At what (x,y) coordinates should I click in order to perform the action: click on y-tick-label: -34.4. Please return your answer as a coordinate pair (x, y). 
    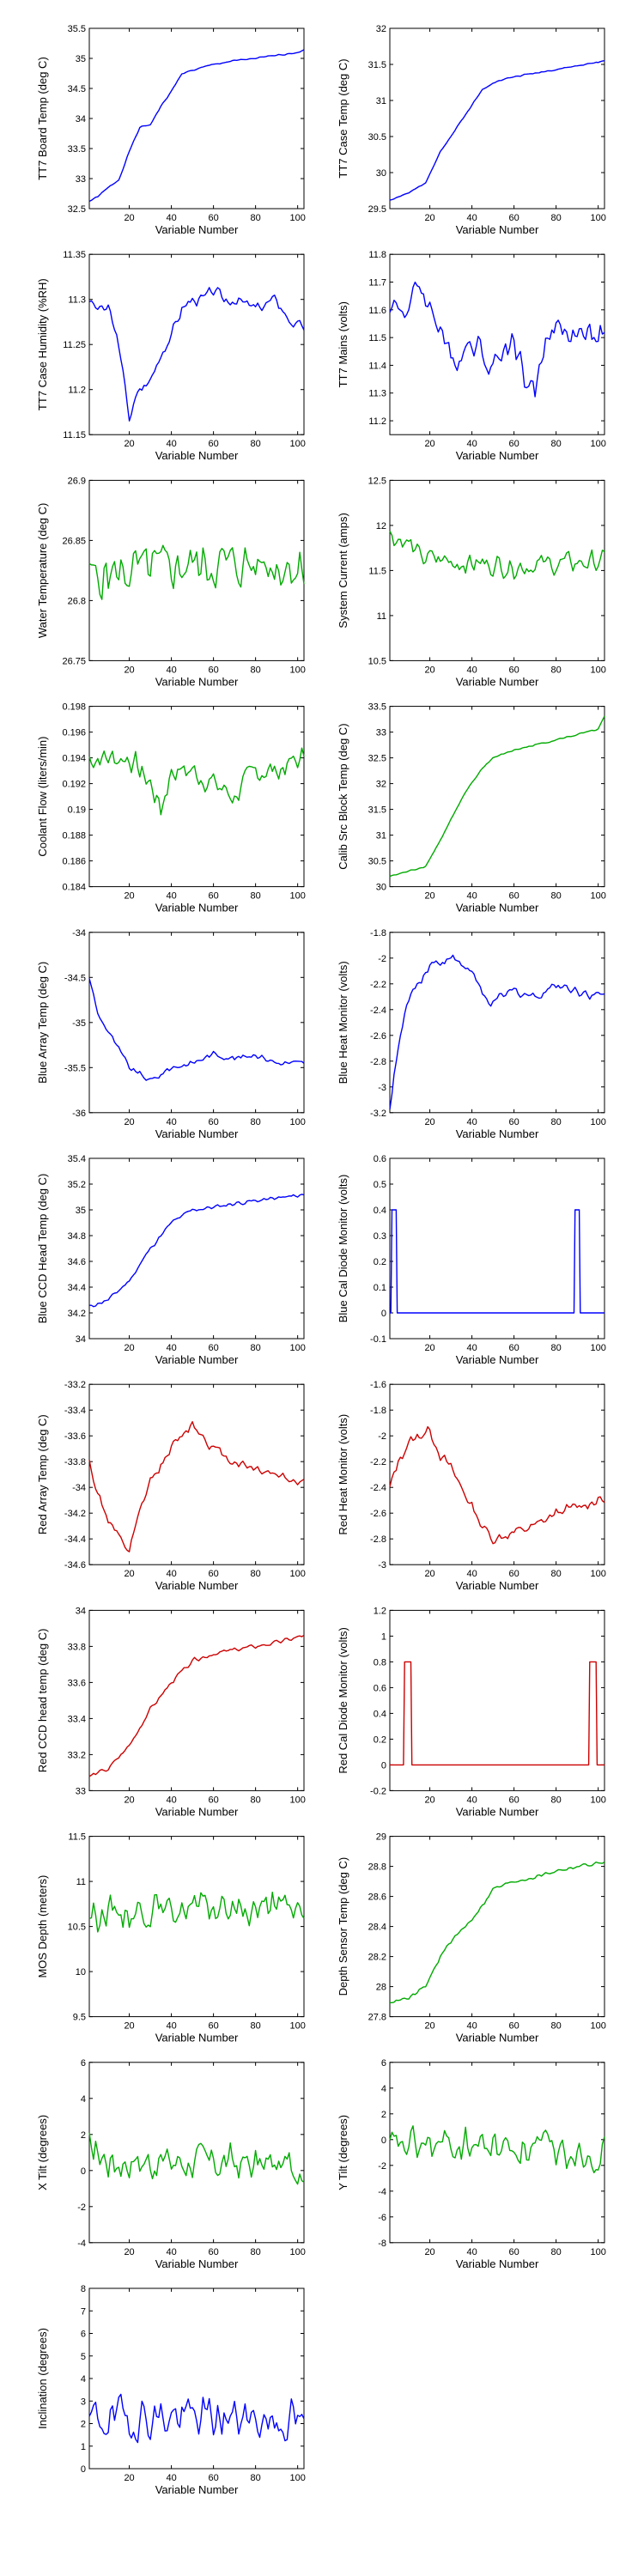
    Looking at the image, I should click on (75, 1539).